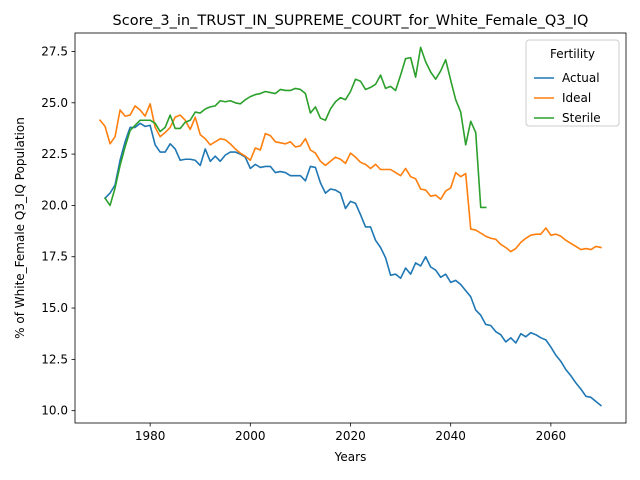  What do you see at coordinates (581, 118) in the screenshot?
I see `legend-label-sterile: Sterile` at bounding box center [581, 118].